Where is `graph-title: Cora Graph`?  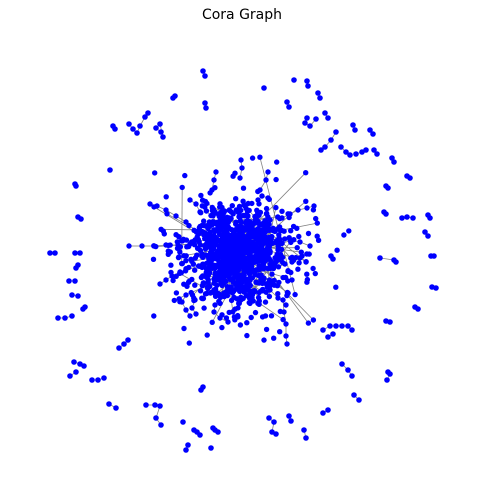 graph-title: Cora Graph is located at coordinates (242, 15).